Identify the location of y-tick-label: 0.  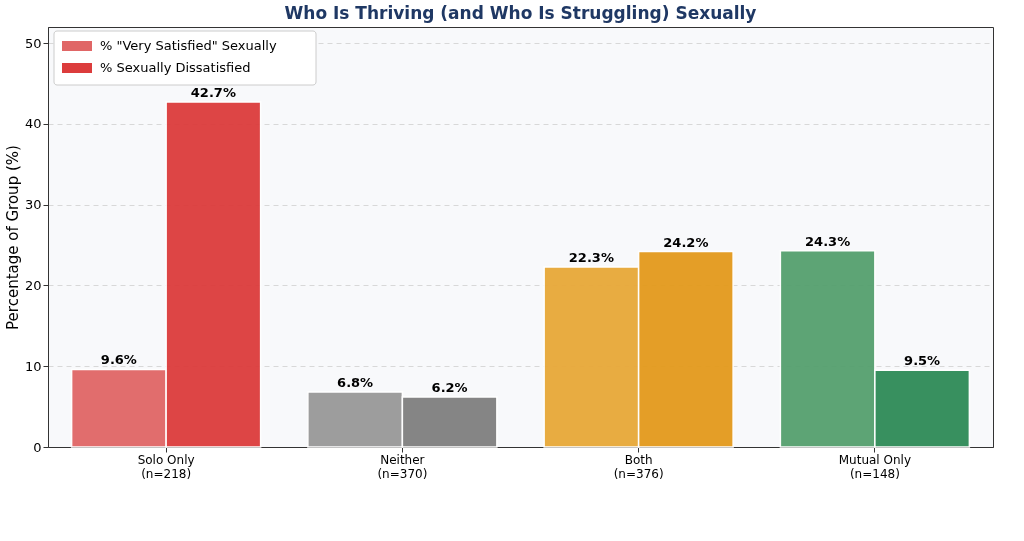
(37, 447).